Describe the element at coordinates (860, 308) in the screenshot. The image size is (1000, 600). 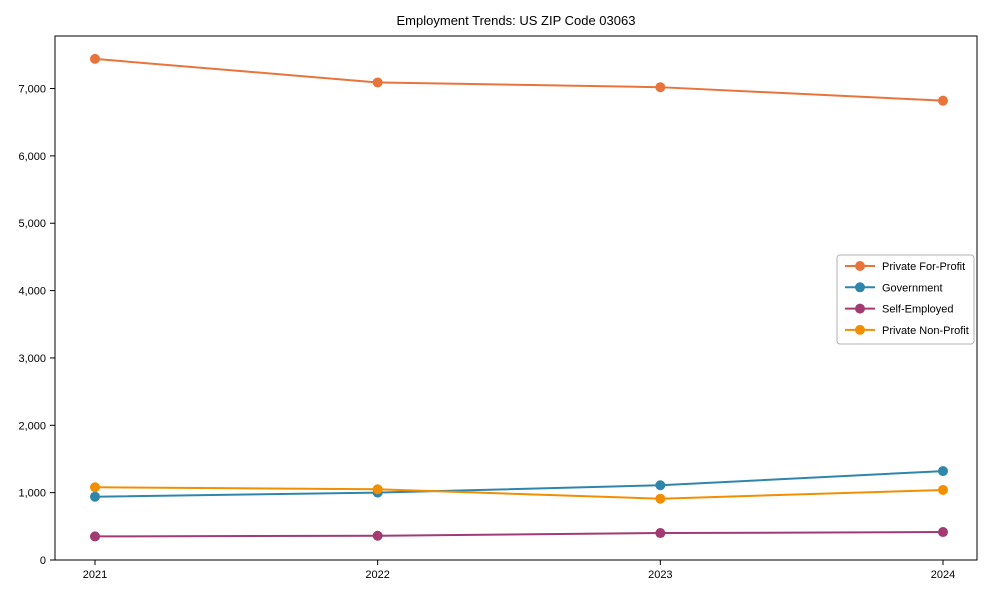
I see `legend-swatch-marker-self-employed` at that location.